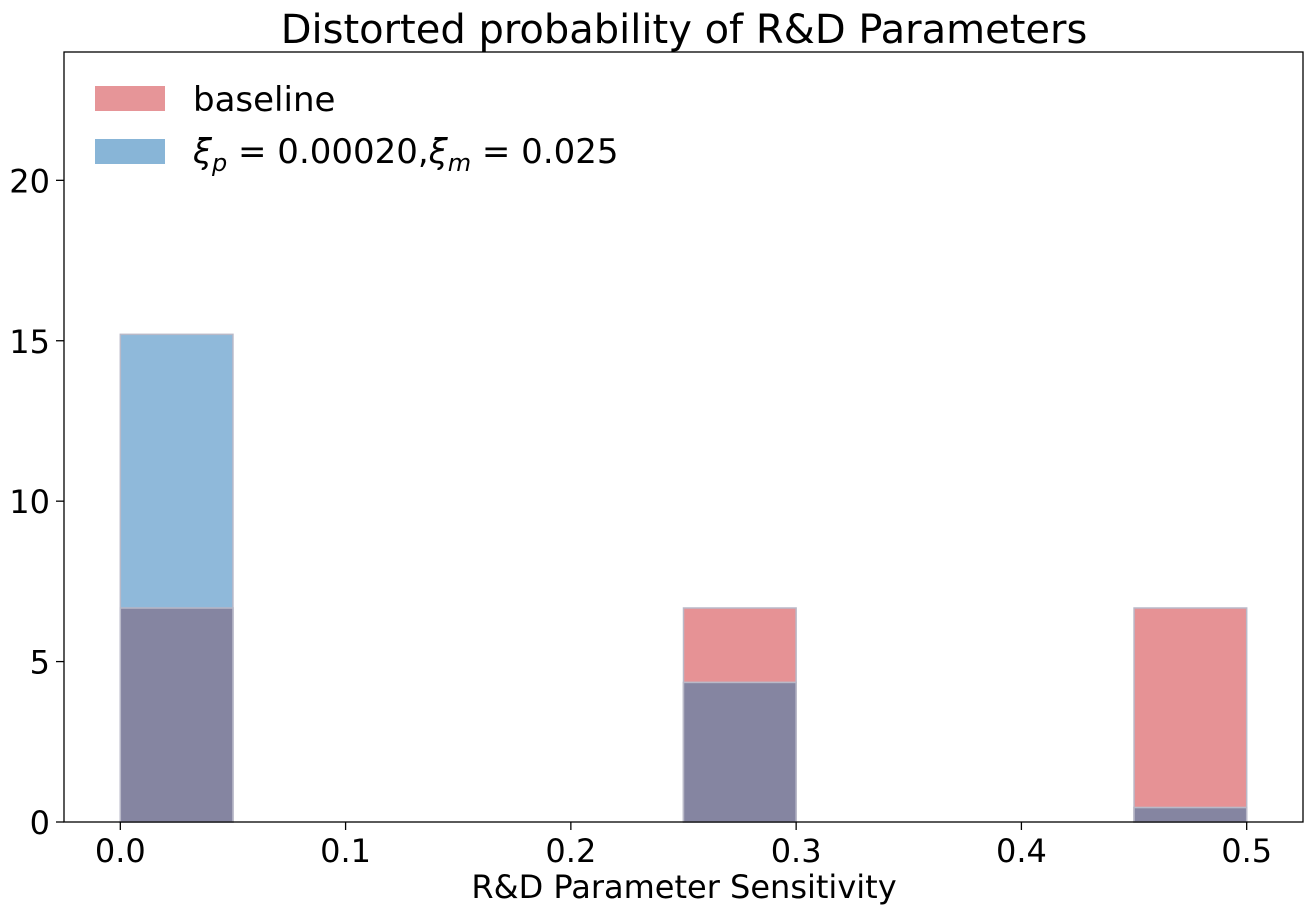  Describe the element at coordinates (29, 181) in the screenshot. I see `y-tick-label-4: 20` at that location.